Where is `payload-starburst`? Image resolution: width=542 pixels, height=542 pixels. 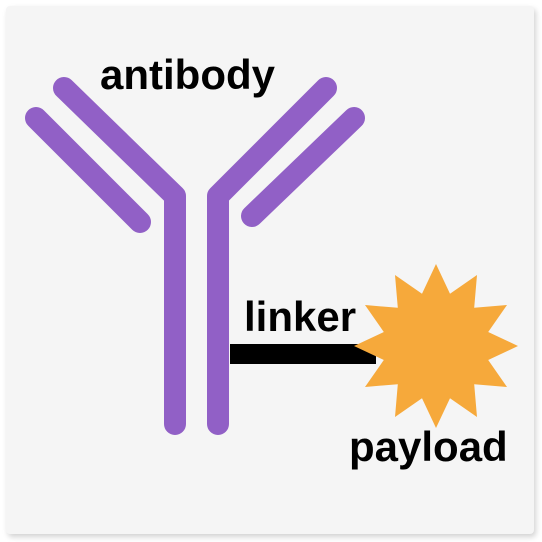 payload-starburst is located at coordinates (436, 346).